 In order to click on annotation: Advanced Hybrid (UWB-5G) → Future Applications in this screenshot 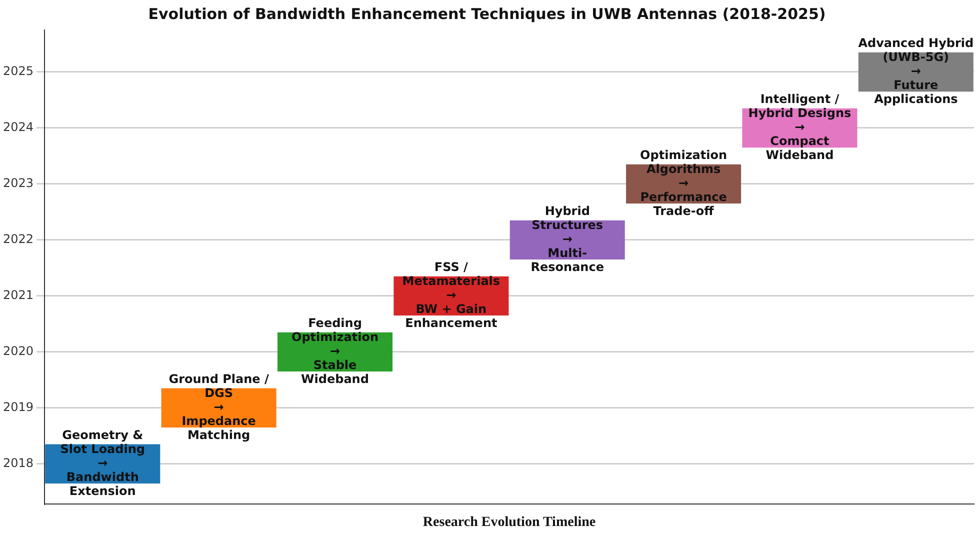, I will do `click(916, 71)`.